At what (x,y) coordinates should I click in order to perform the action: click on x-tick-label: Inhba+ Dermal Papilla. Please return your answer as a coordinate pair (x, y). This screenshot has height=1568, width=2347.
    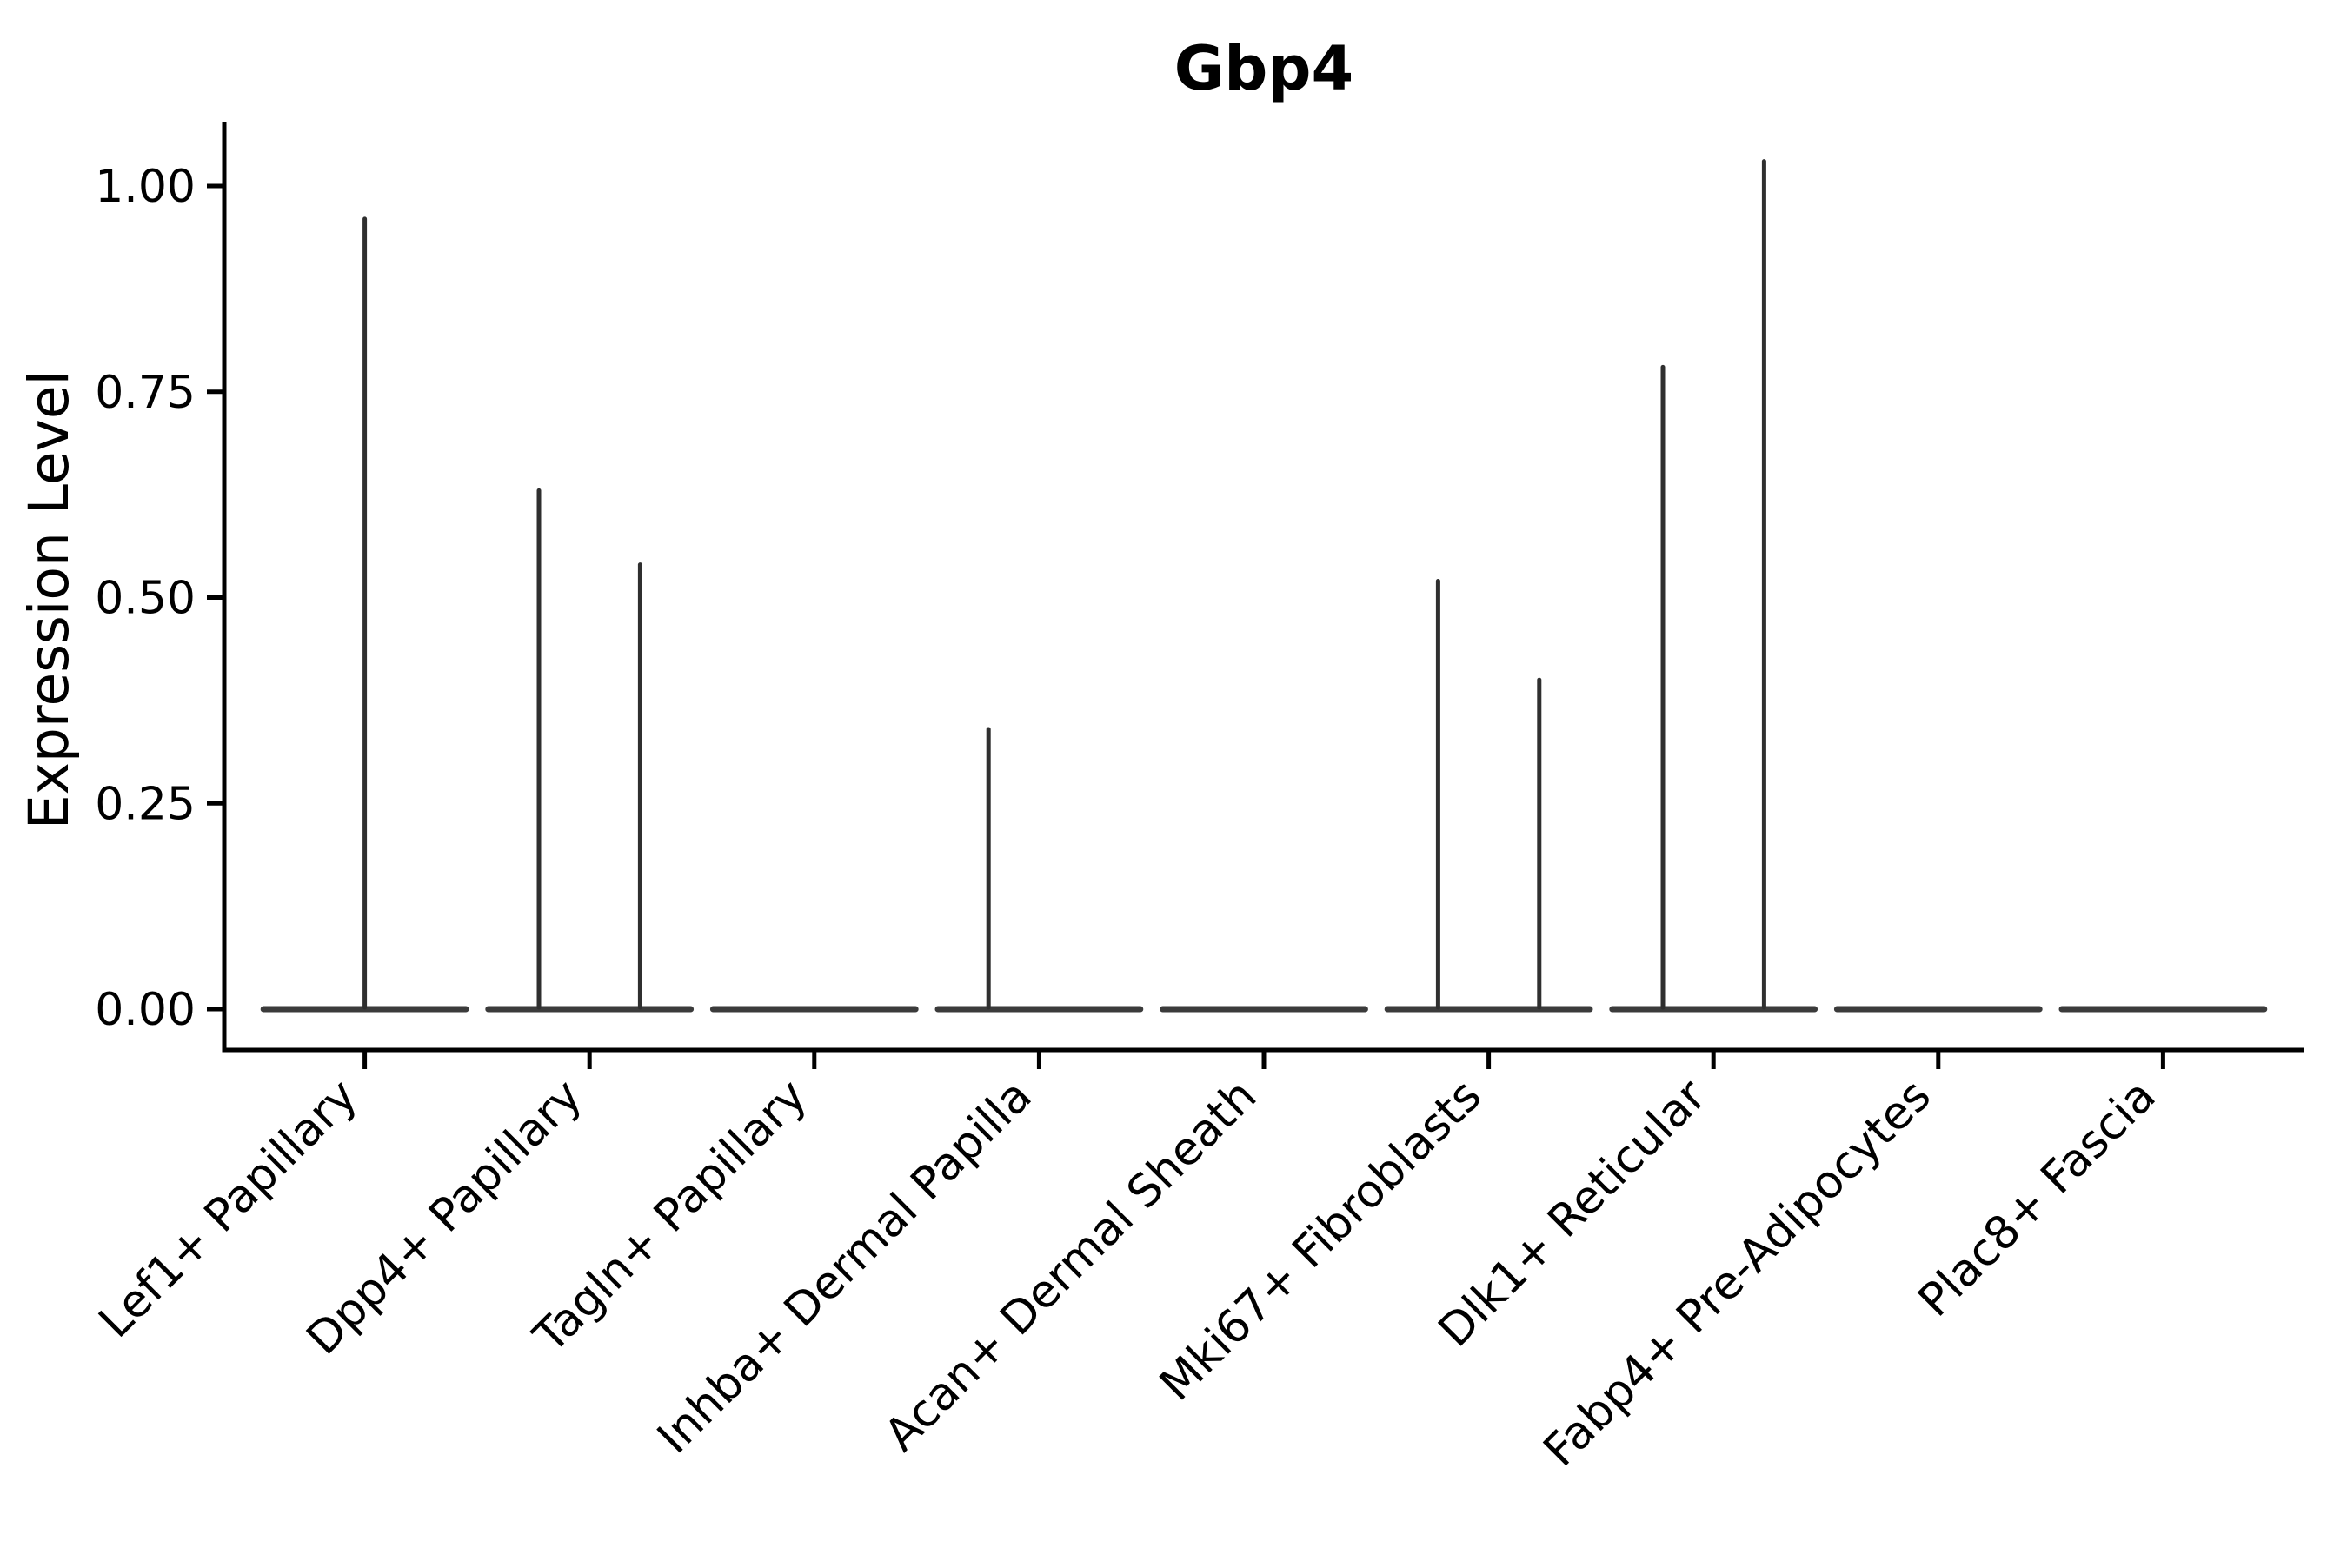
    Looking at the image, I should click on (844, 1267).